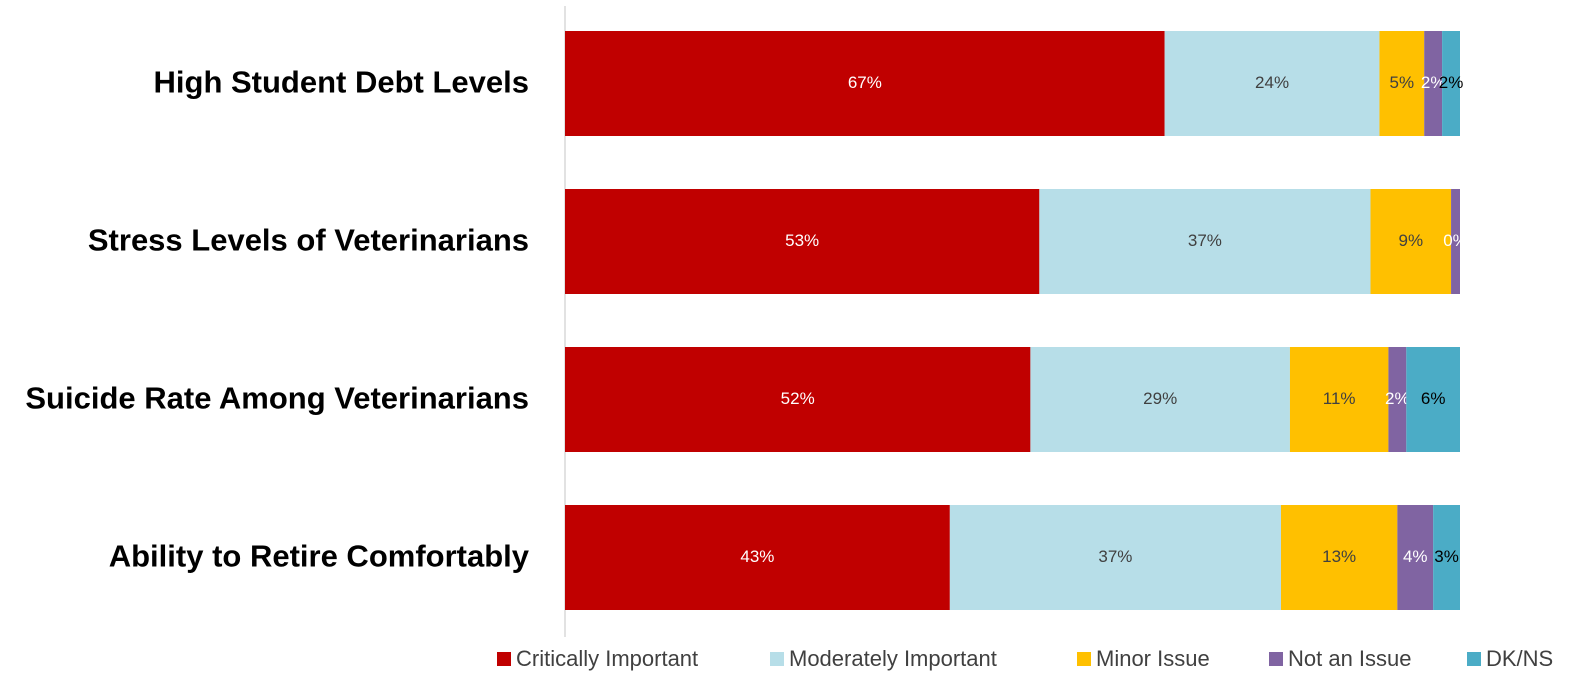 This screenshot has width=1595, height=683. Describe the element at coordinates (757, 556) in the screenshot. I see `data-label-critically-important: 43%` at that location.